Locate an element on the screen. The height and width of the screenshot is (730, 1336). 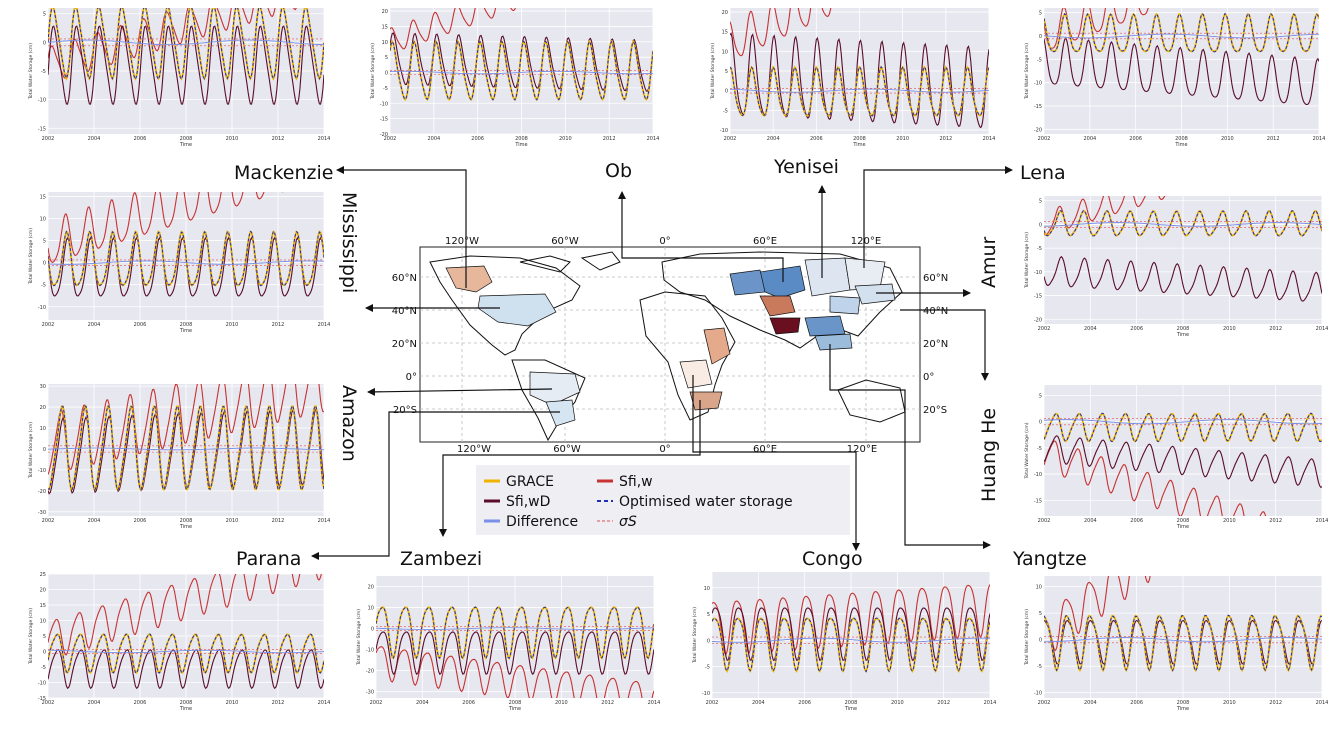
curves-mississippi is located at coordinates (186, 244).